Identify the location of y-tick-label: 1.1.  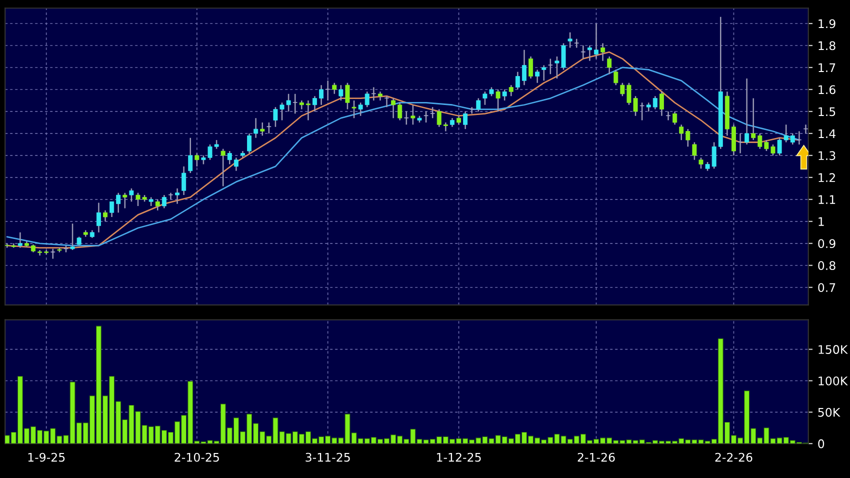
(827, 199).